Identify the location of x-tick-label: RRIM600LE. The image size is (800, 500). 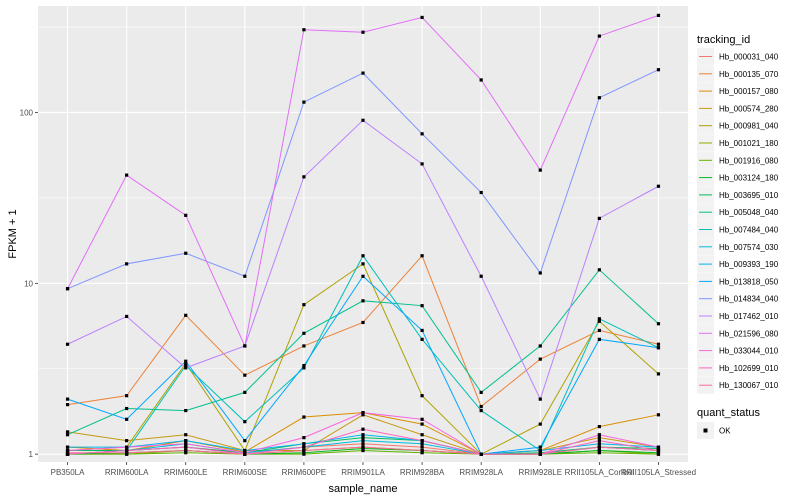
(186, 472).